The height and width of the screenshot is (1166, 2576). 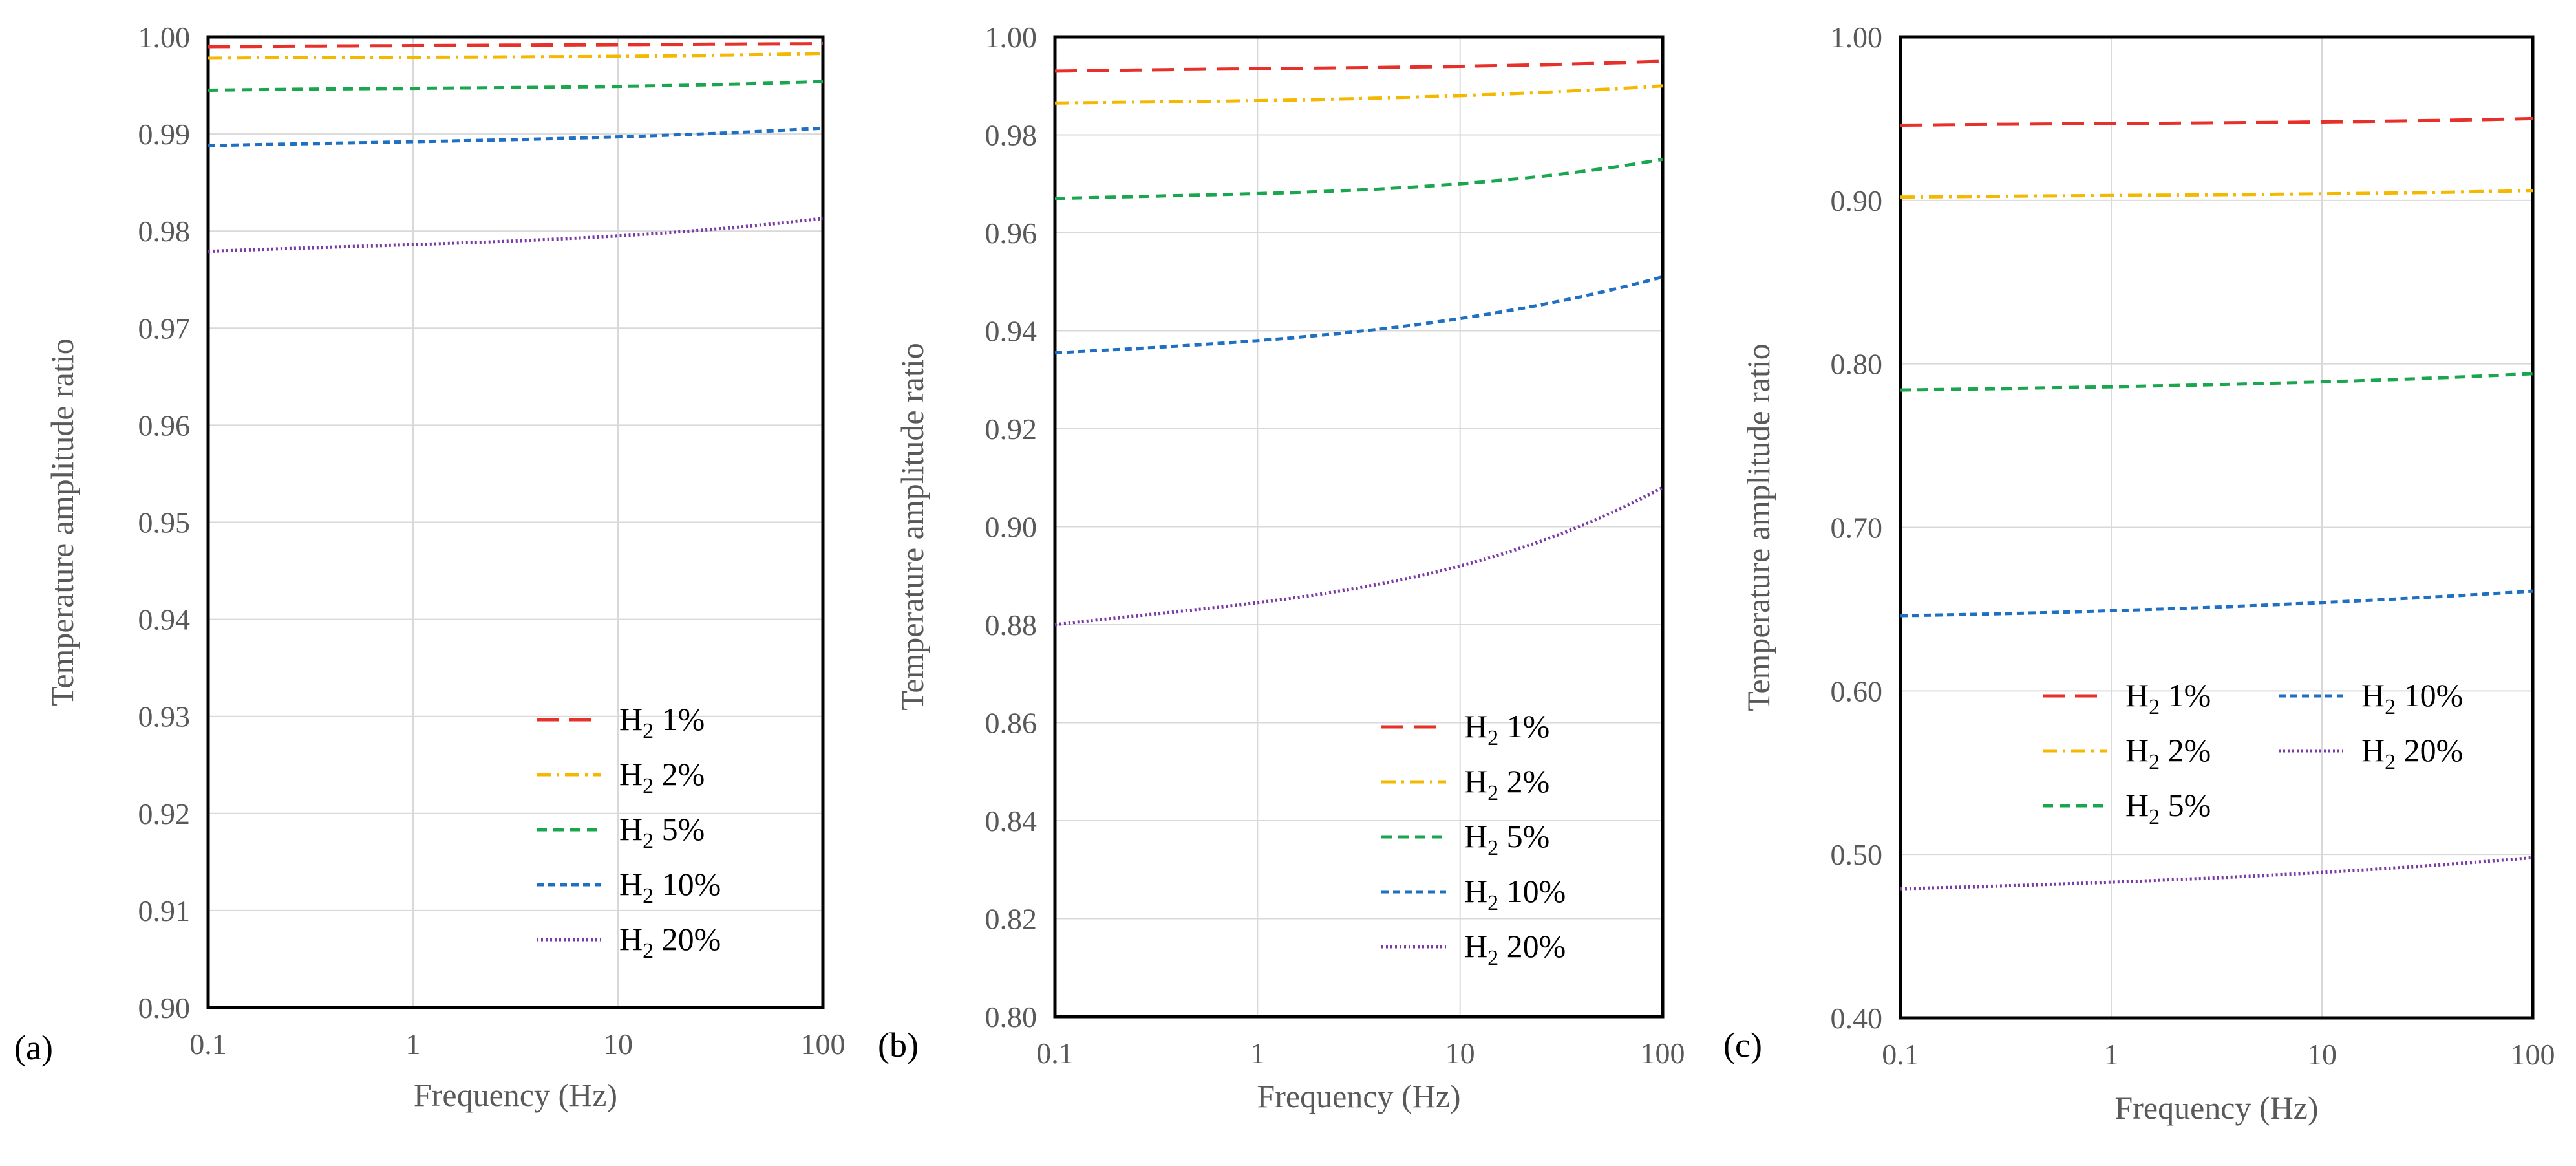 What do you see at coordinates (898, 1045) in the screenshot?
I see `panel-label: (b)` at bounding box center [898, 1045].